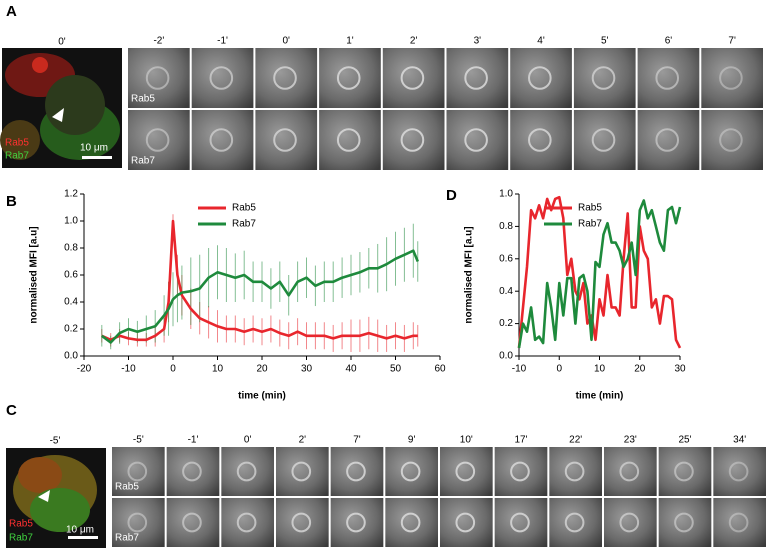  What do you see at coordinates (506, 194) in the screenshot?
I see `y-tick-label: 1.0` at bounding box center [506, 194].